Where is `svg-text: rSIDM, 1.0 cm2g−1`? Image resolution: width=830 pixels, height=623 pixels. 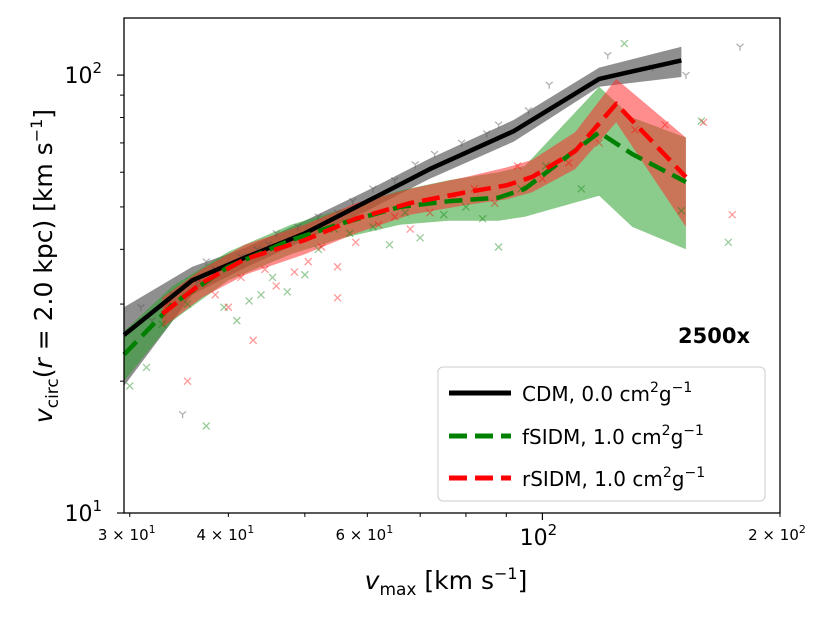
svg-text: rSIDM, 1.0 cm2g−1 is located at coordinates (613, 478).